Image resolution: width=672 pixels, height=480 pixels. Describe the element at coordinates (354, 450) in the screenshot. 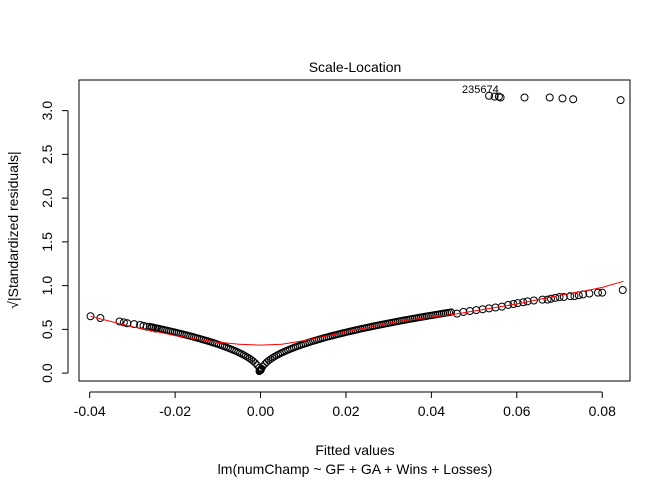

I see `x-axis-label: Fitted values` at that location.